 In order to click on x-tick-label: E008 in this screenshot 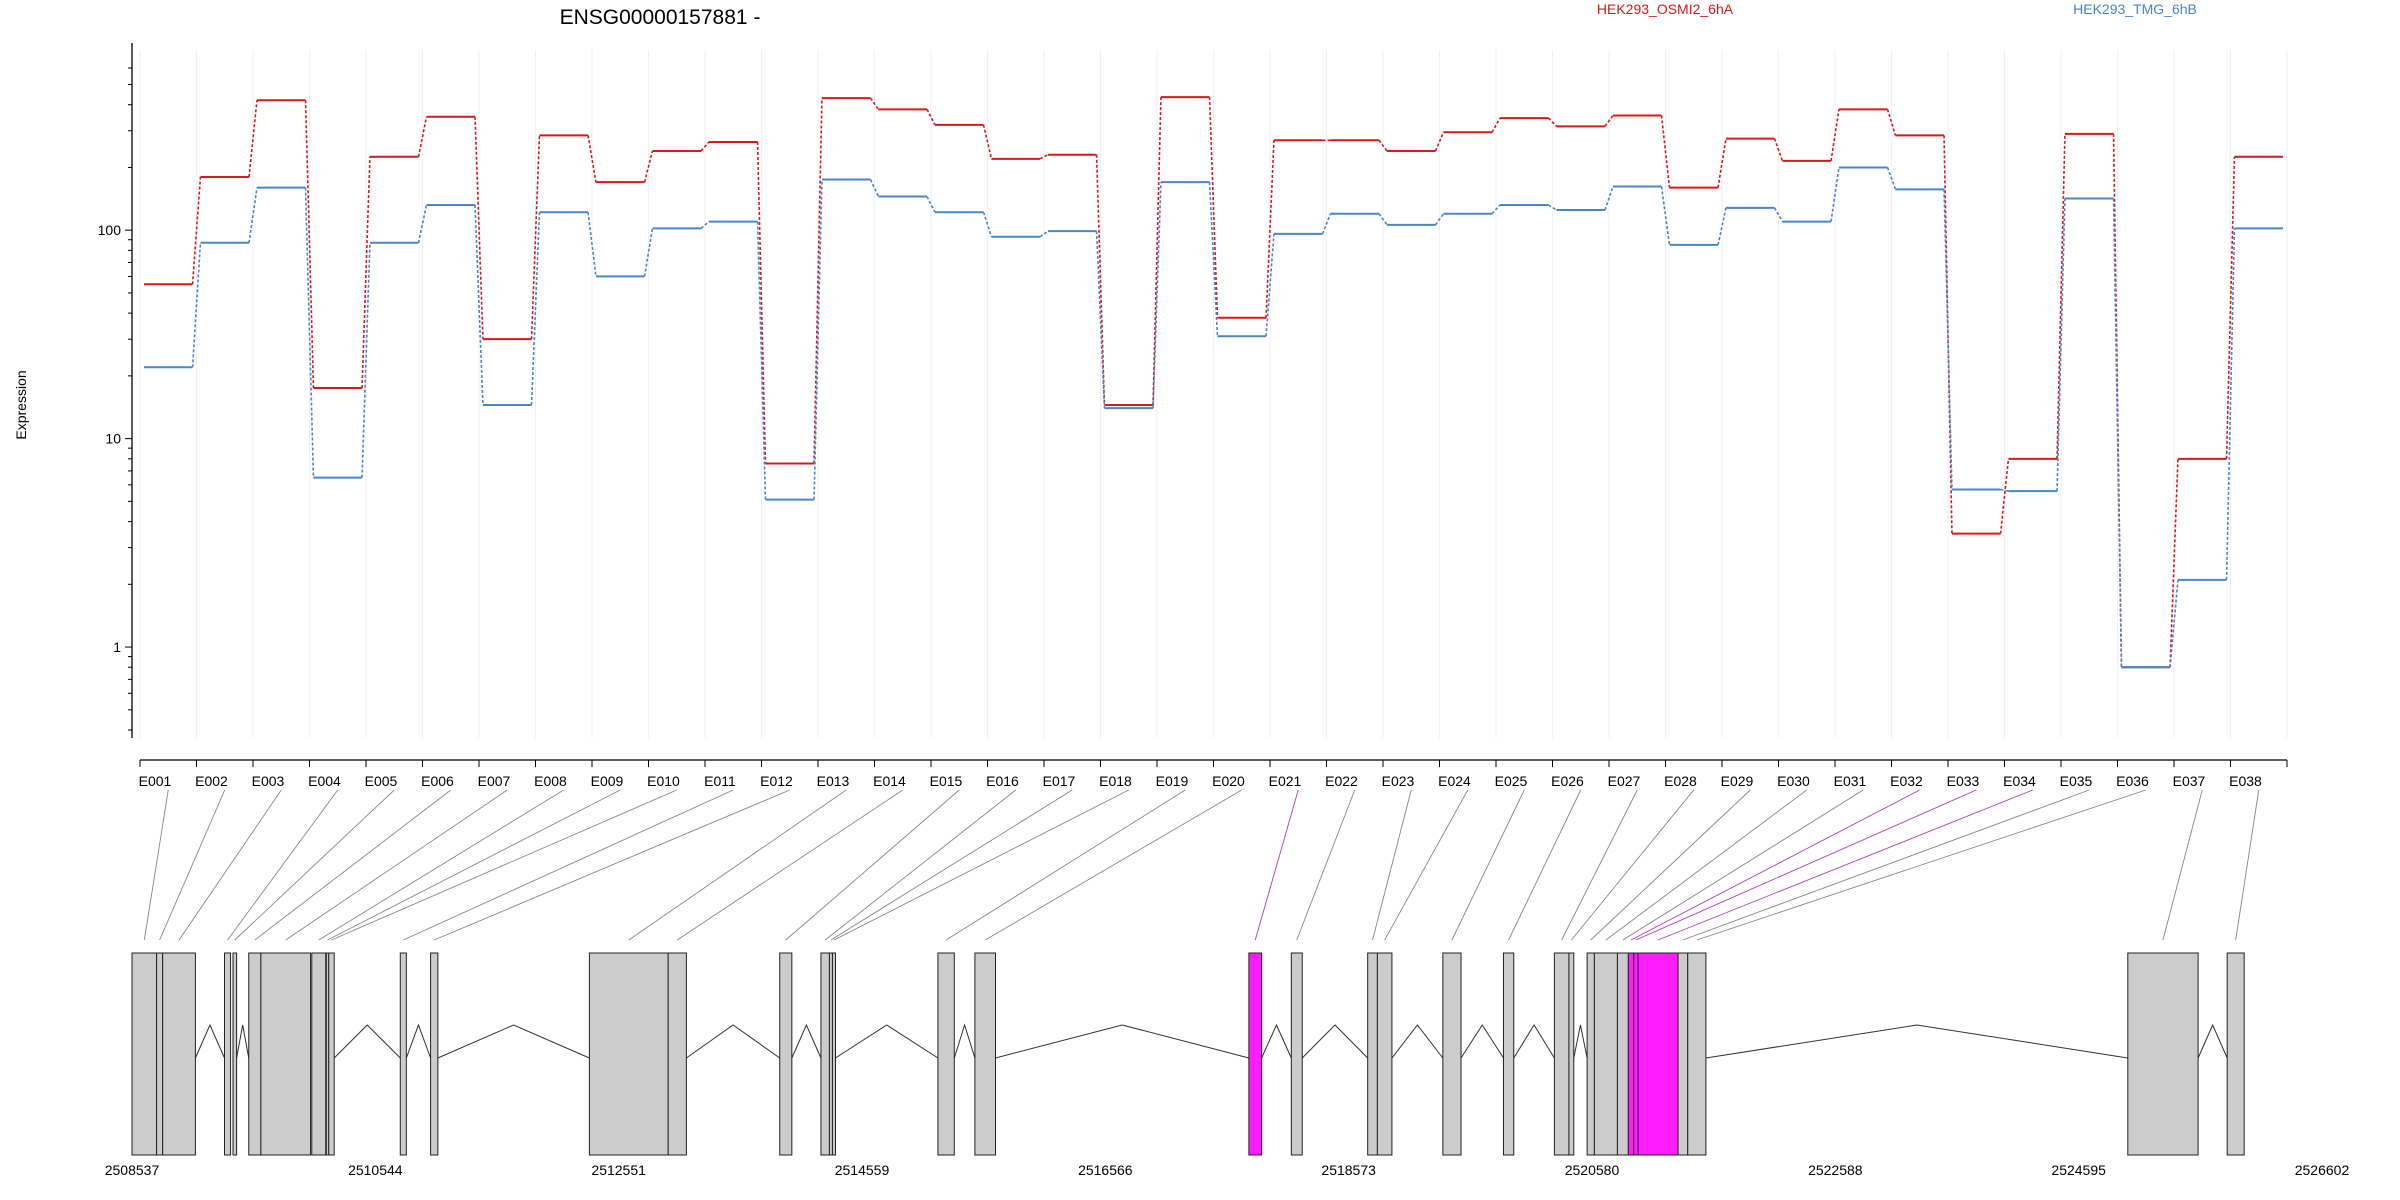, I will do `click(550, 781)`.